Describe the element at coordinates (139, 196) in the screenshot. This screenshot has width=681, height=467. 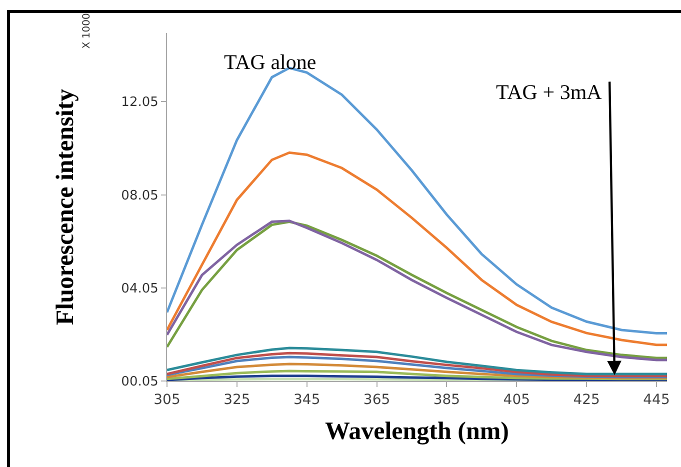
I see `y-tick-label: 08.05` at that location.